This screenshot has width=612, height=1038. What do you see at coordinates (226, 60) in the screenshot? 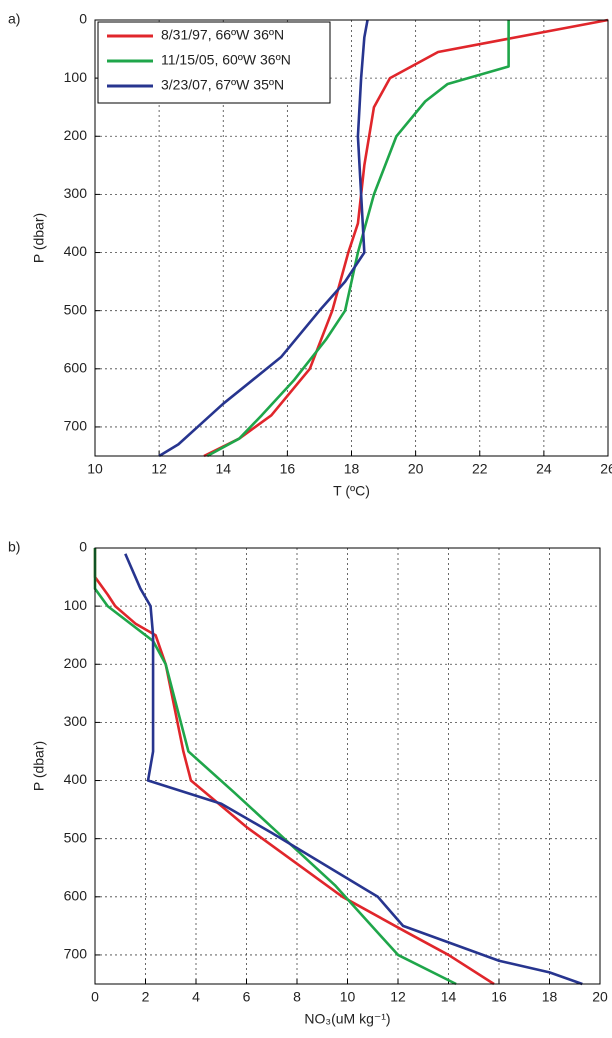
I see `legend-label: 11/15/05, 60ºW 36ºN` at bounding box center [226, 60].